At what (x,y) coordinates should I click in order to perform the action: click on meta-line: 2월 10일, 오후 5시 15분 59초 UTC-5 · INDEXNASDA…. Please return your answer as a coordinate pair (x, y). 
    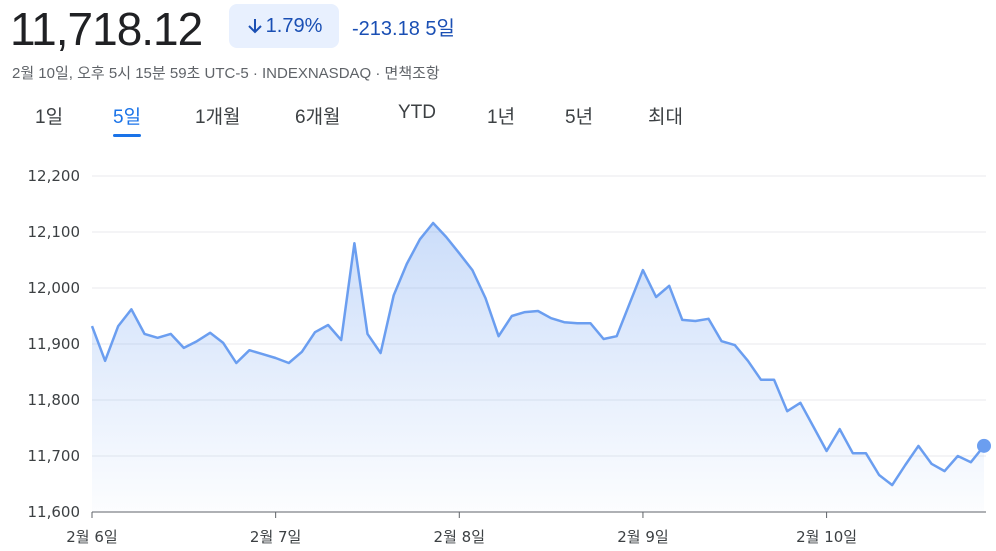
    Looking at the image, I should click on (226, 73).